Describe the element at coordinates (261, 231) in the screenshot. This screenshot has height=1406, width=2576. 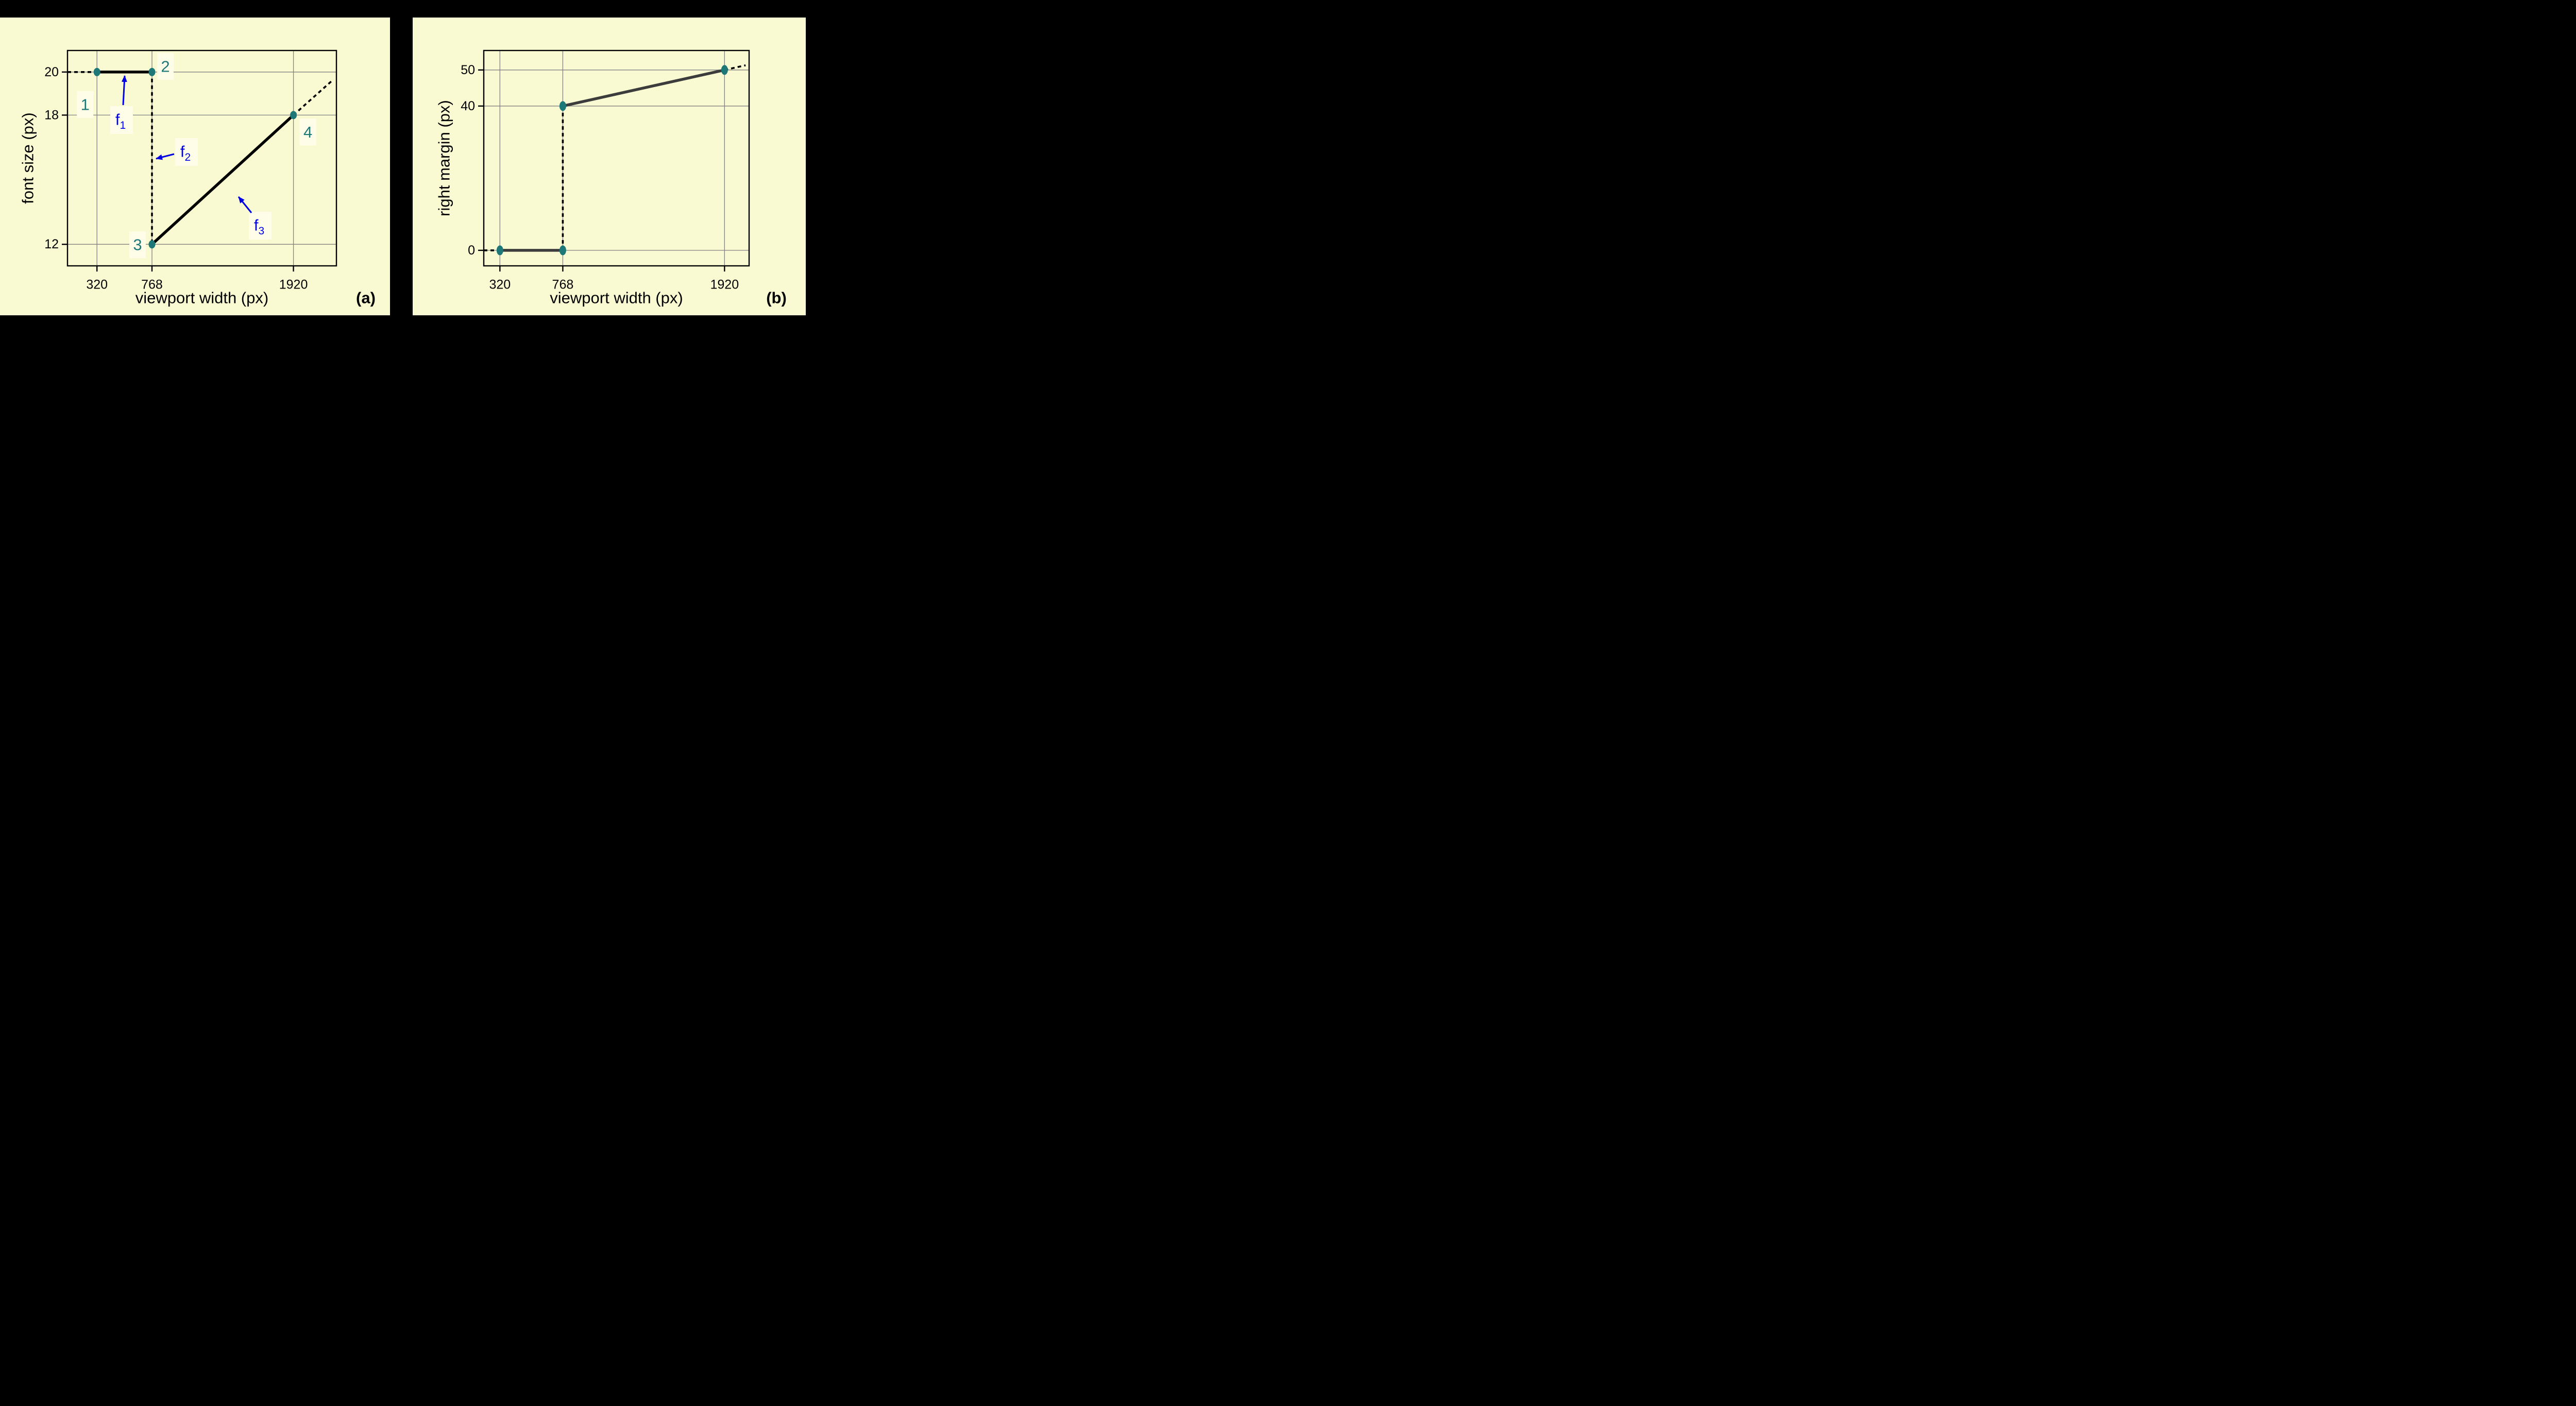
I see `function-label-subscript: 3` at that location.